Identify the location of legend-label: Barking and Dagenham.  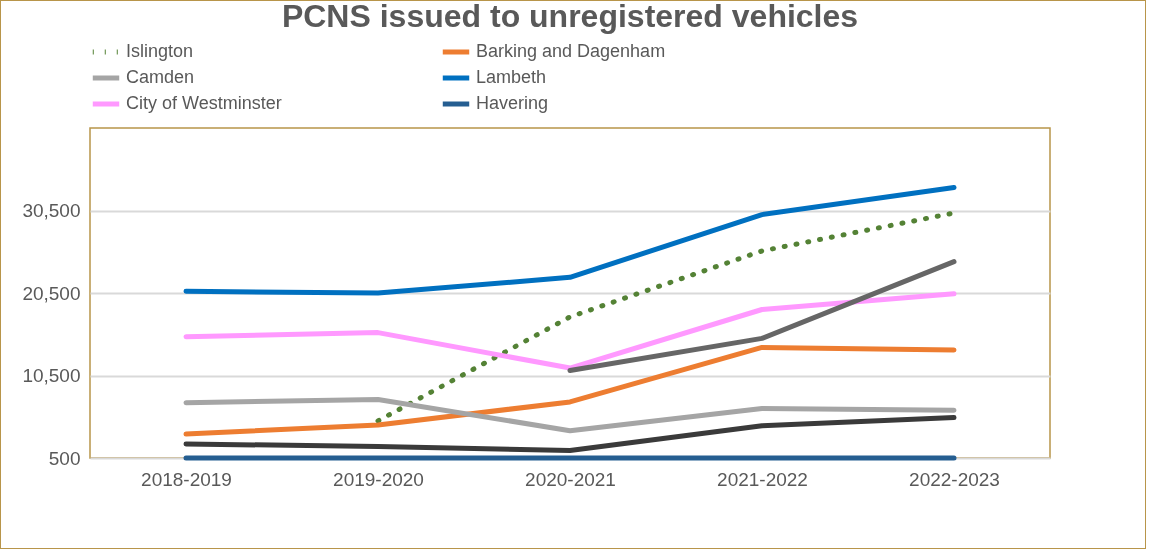
(571, 51).